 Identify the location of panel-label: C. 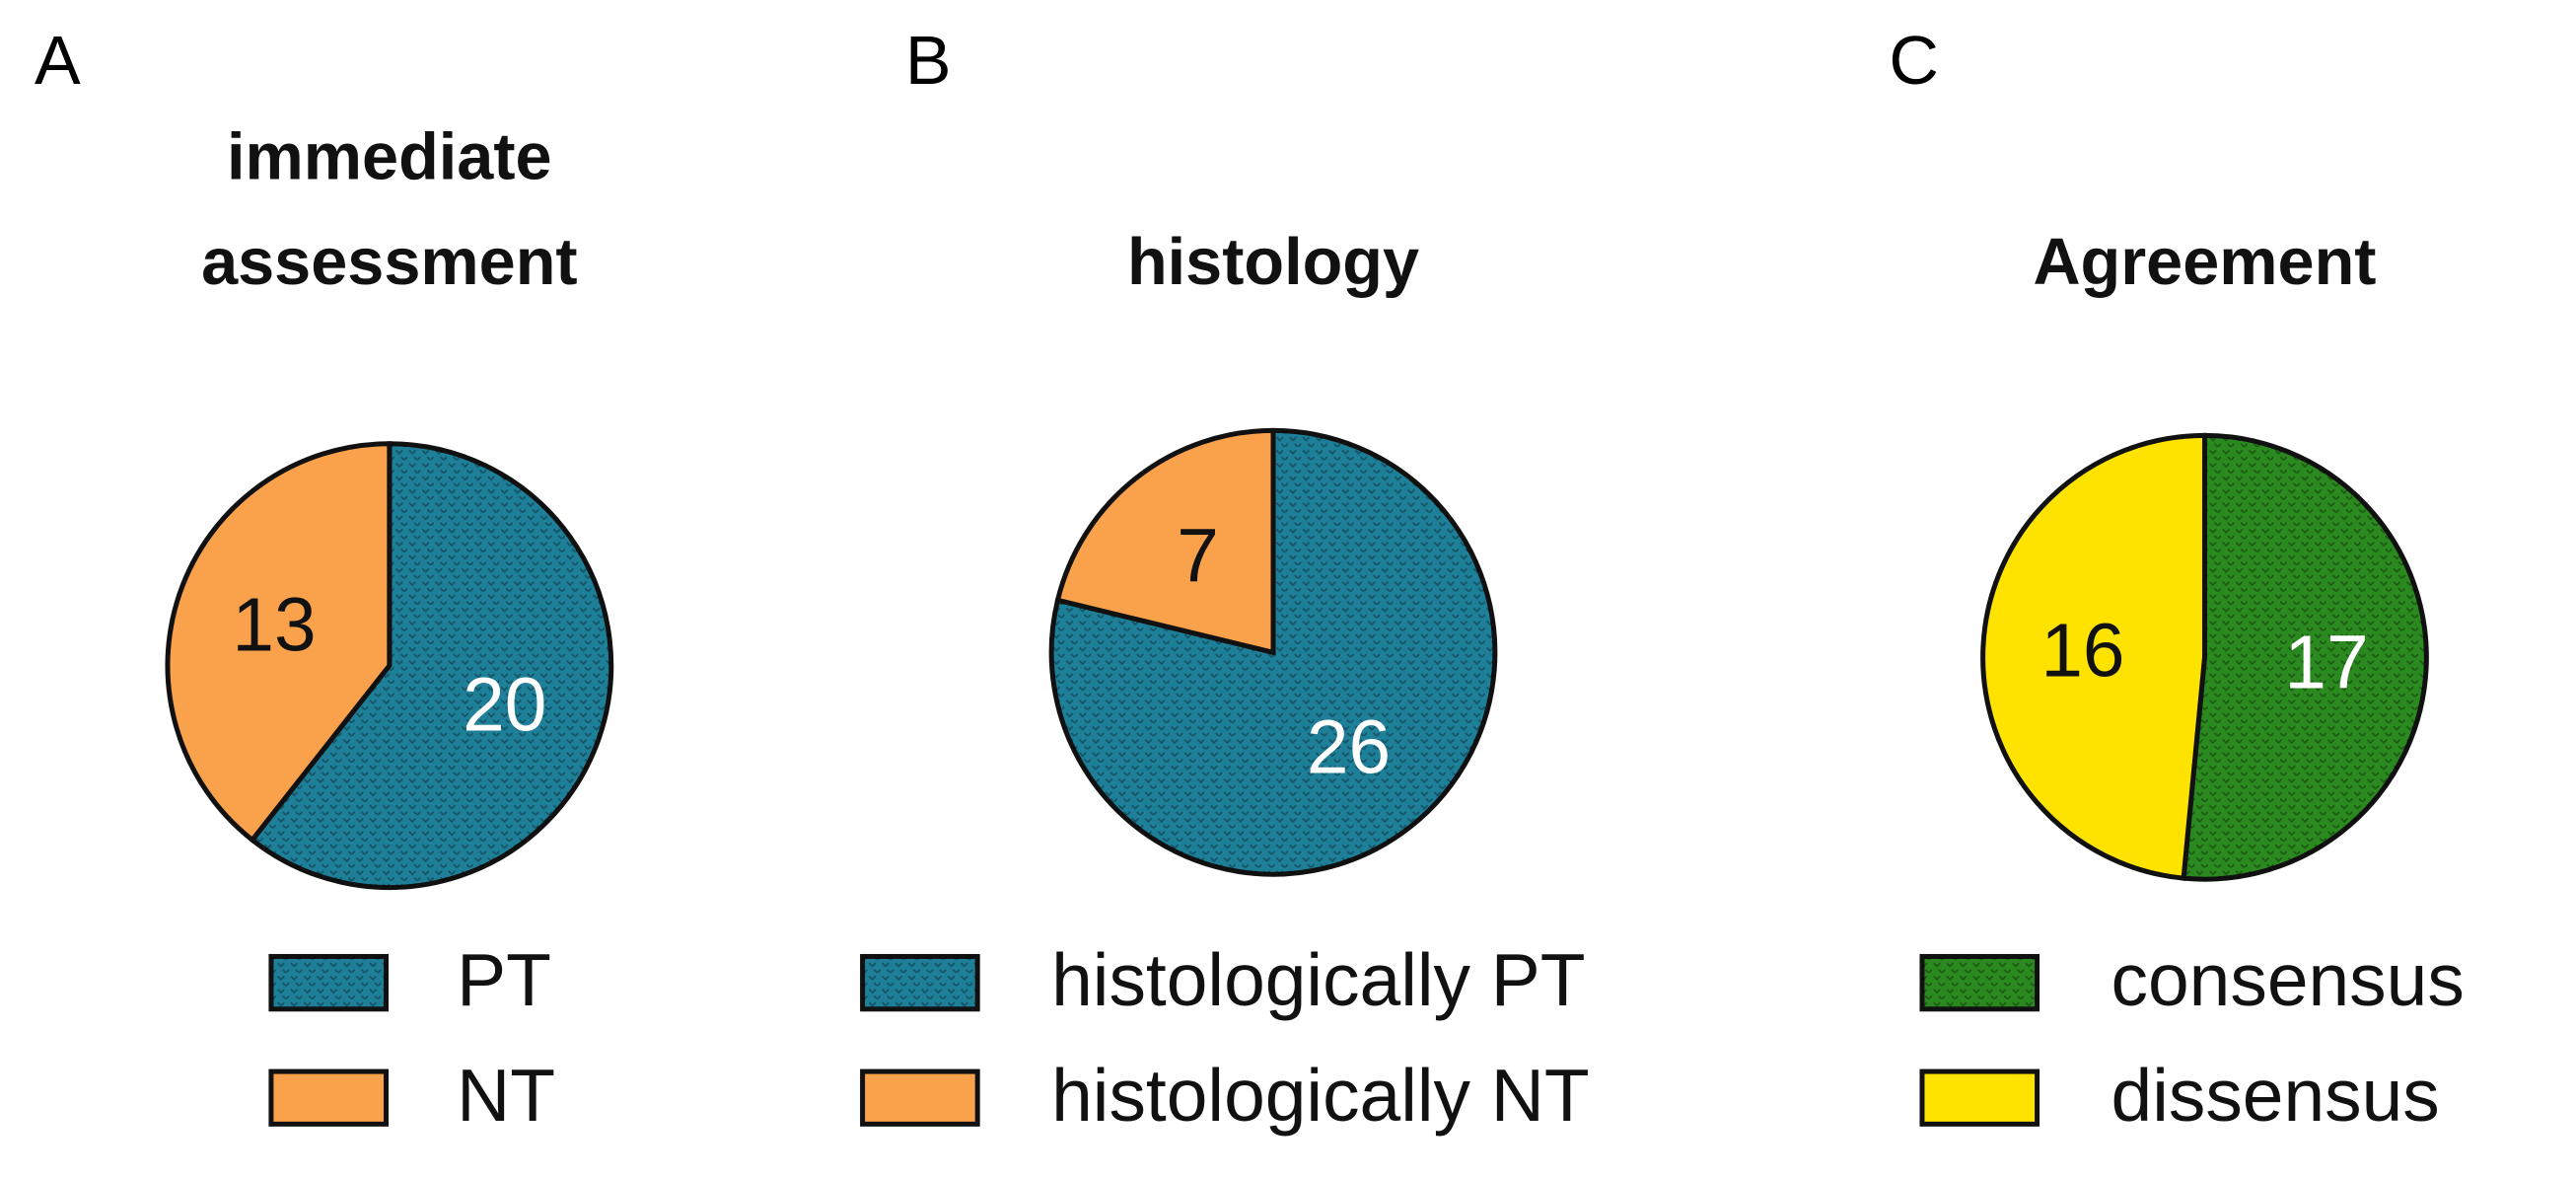
(1914, 60).